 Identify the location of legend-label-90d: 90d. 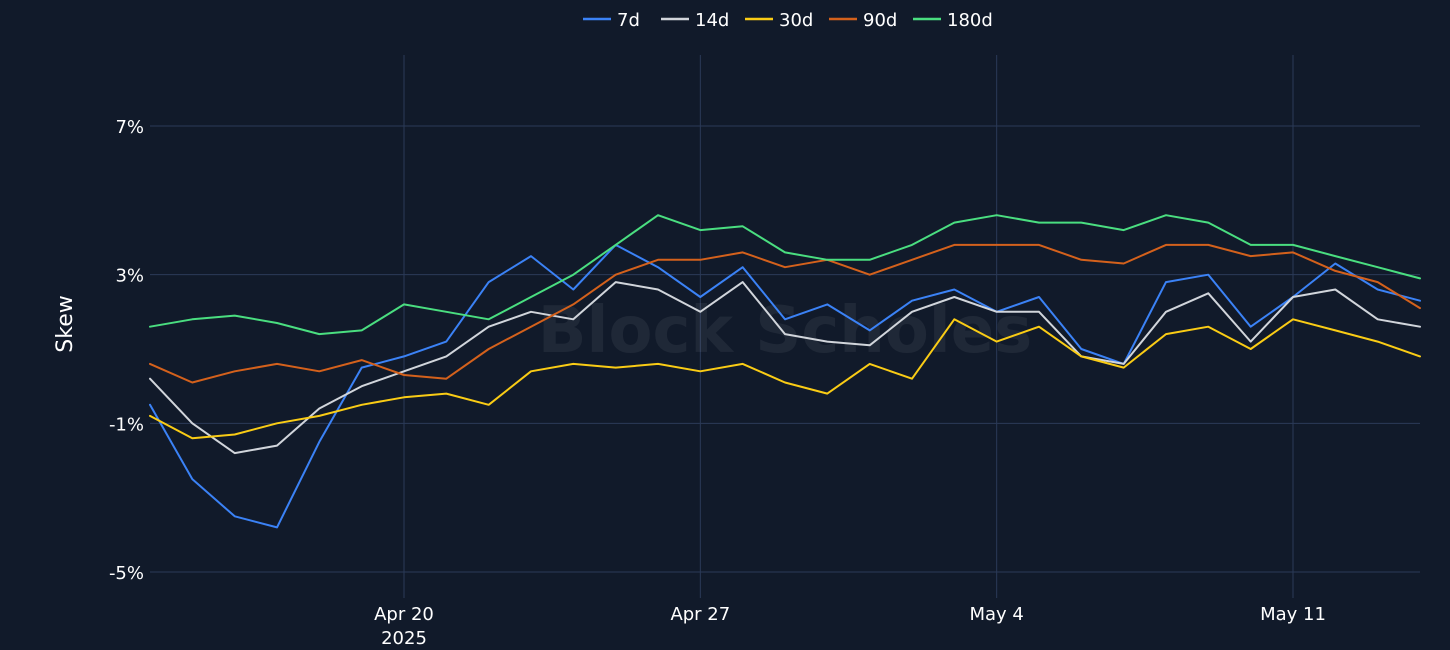
(880, 20).